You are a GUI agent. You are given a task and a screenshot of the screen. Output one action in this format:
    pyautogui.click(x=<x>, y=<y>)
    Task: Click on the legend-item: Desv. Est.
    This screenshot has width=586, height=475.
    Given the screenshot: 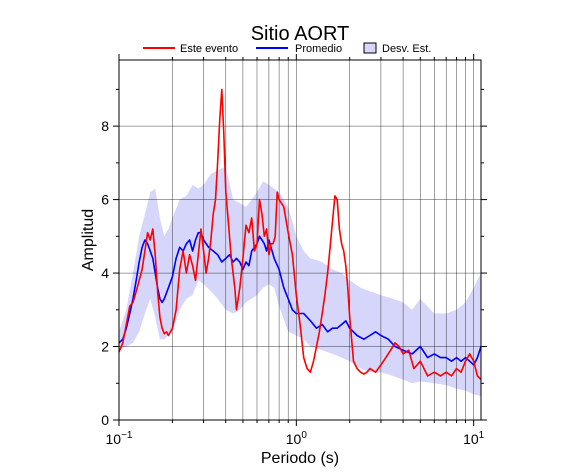 What is the action you would take?
    pyautogui.click(x=397, y=48)
    